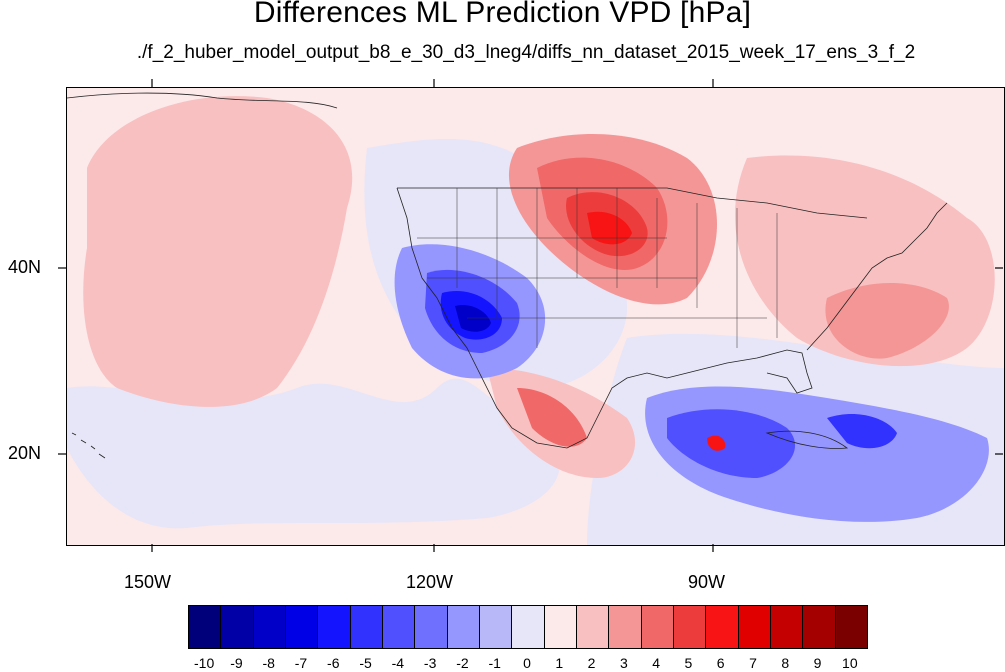 The height and width of the screenshot is (672, 1005). Describe the element at coordinates (887, 321) in the screenshot. I see `contour-pink-atlantic` at that location.